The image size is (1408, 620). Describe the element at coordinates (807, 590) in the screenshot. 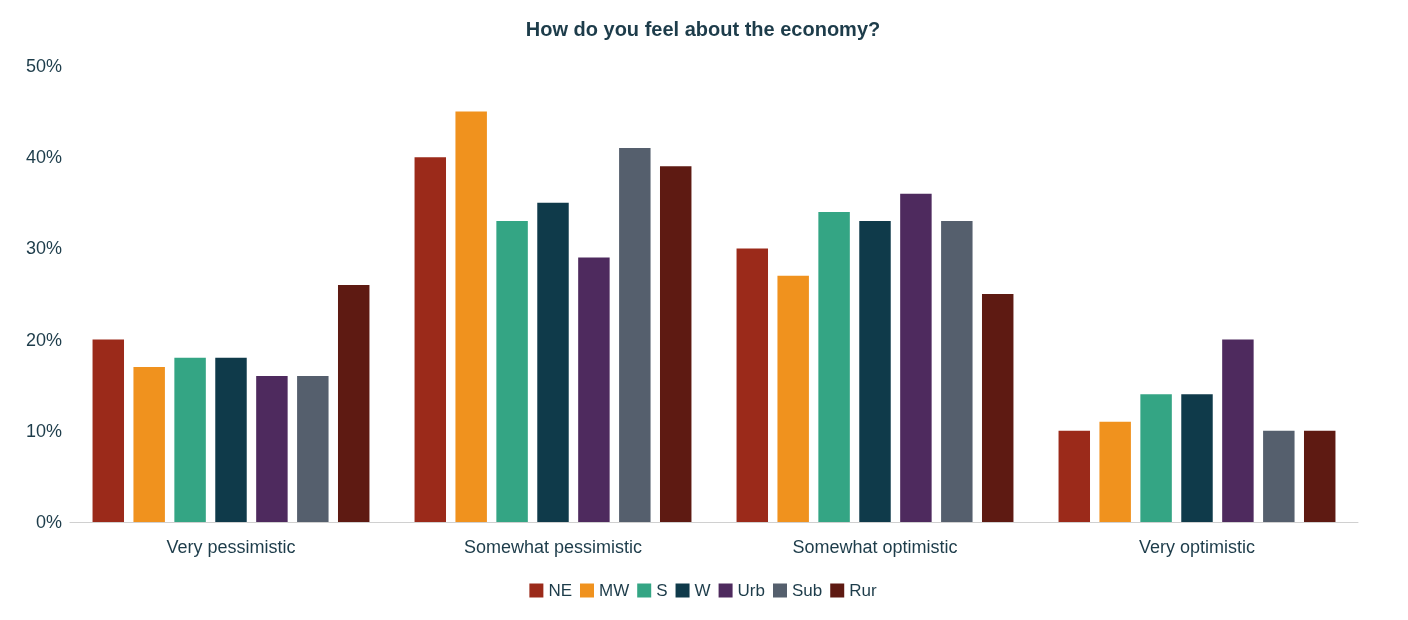

I see `legend-label: Sub` at that location.